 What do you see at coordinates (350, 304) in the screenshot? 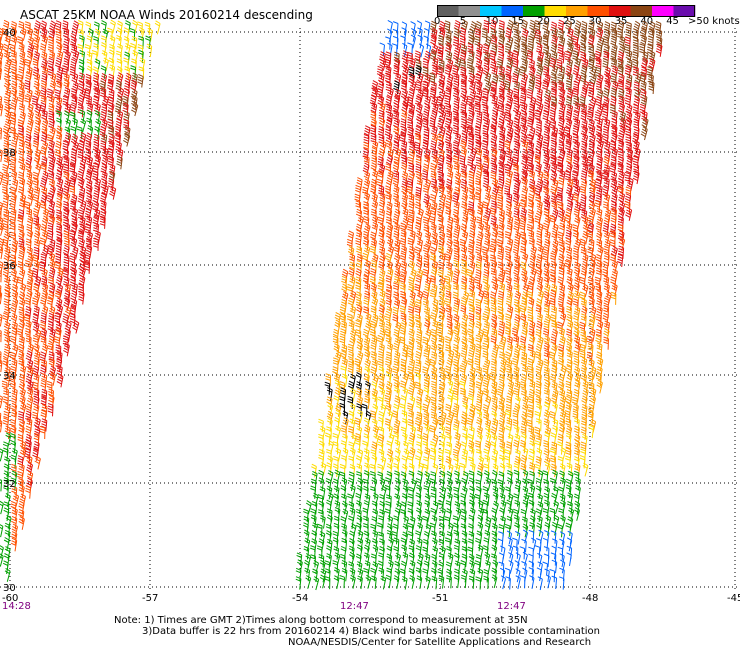
I see `wind-barb-1981` at bounding box center [350, 304].